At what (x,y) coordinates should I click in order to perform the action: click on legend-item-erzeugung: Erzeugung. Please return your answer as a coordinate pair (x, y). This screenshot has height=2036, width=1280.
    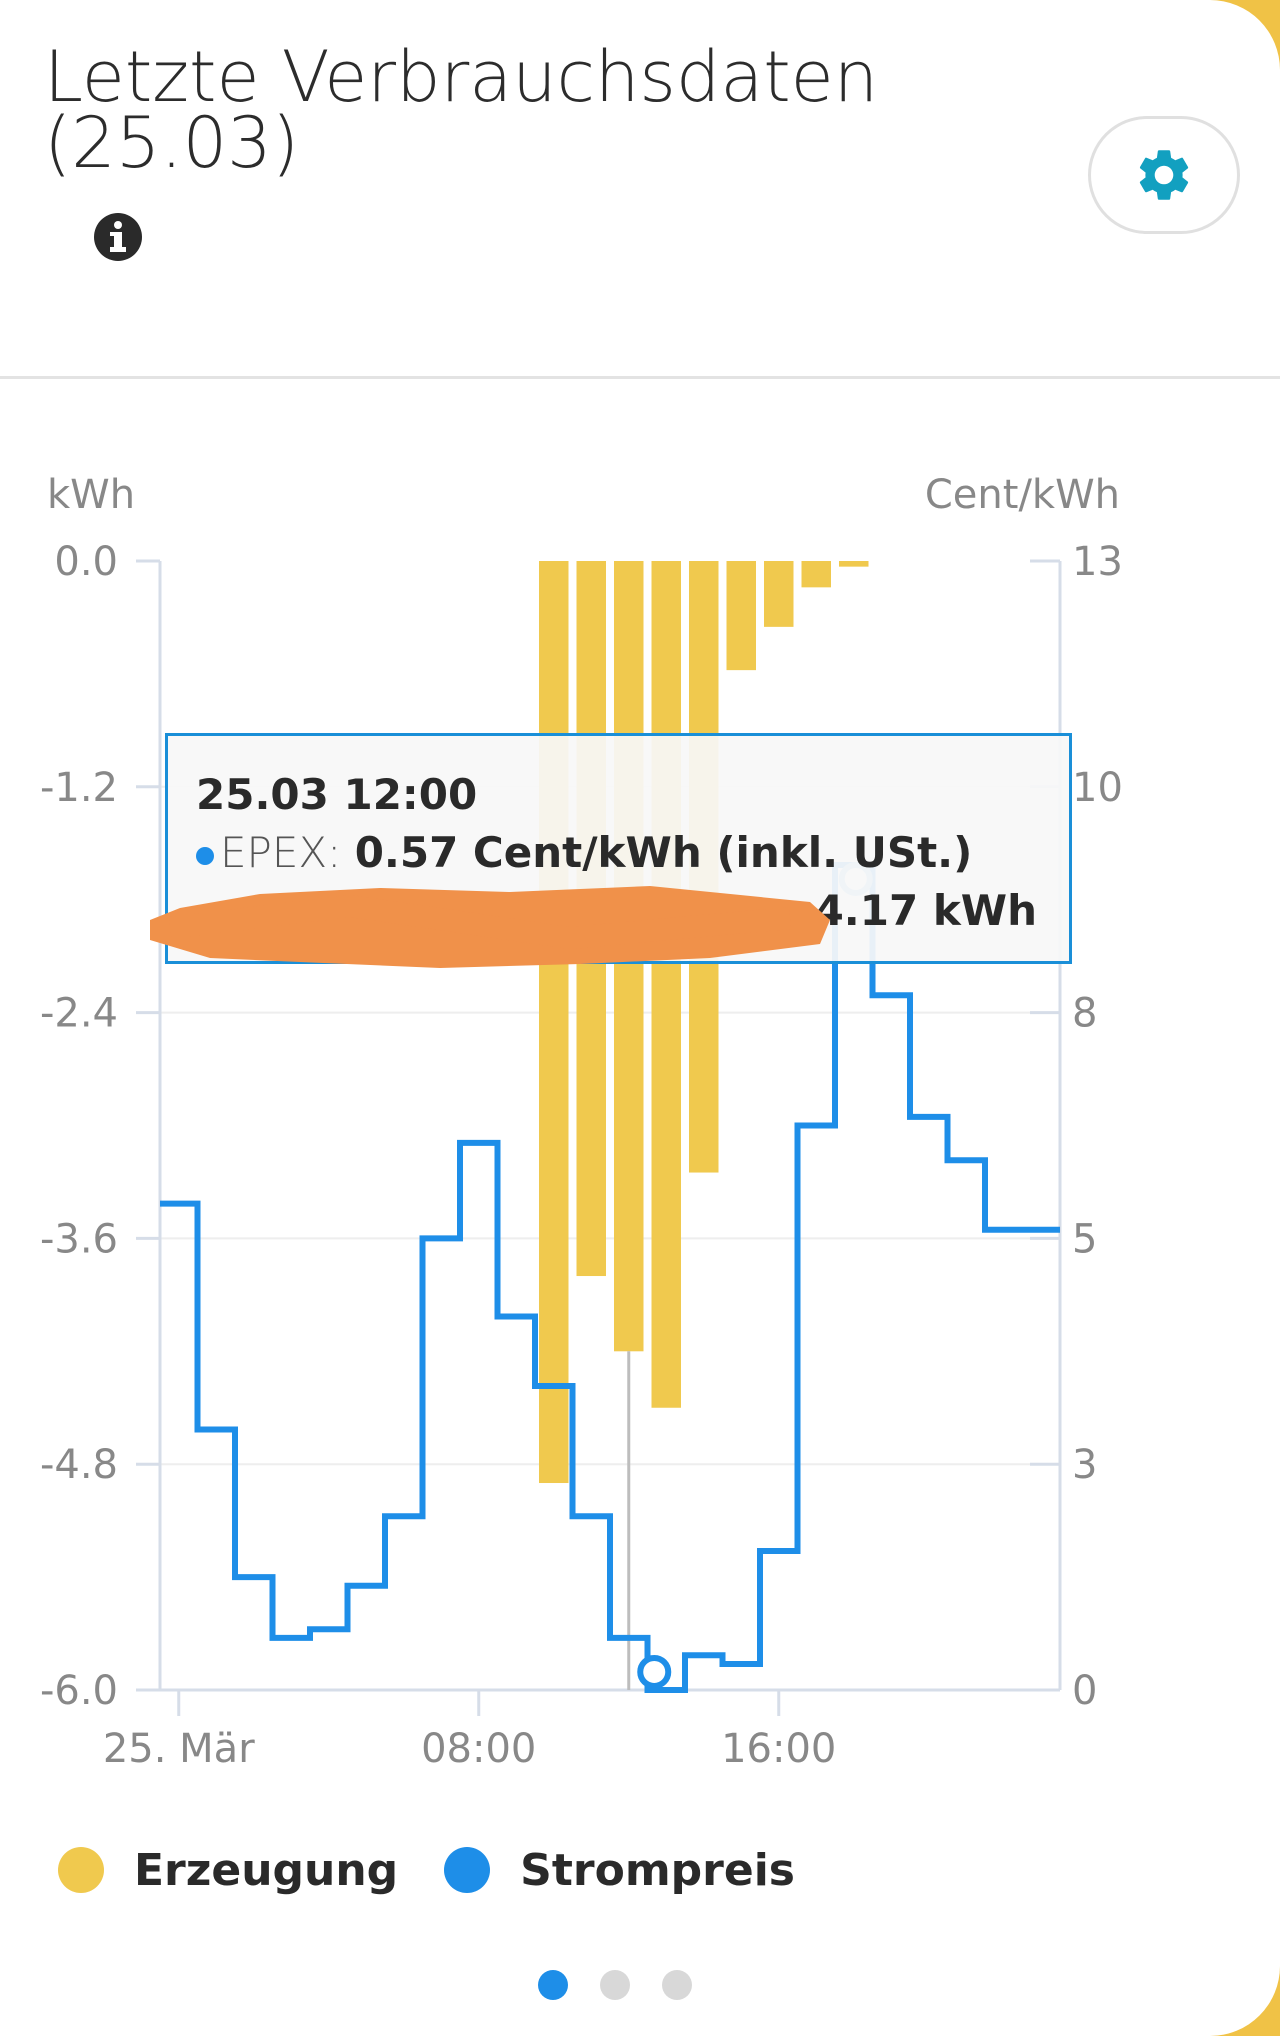
    Looking at the image, I should click on (228, 1870).